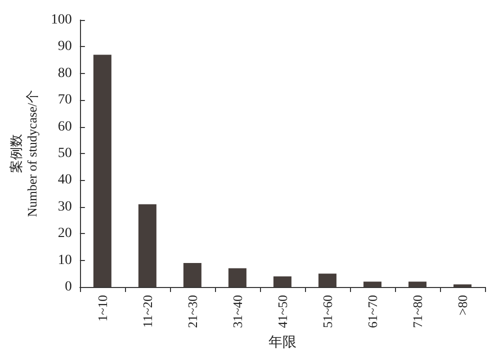 Image resolution: width=500 pixels, height=362 pixels. I want to click on x-tick-label: 41~50, so click(282, 311).